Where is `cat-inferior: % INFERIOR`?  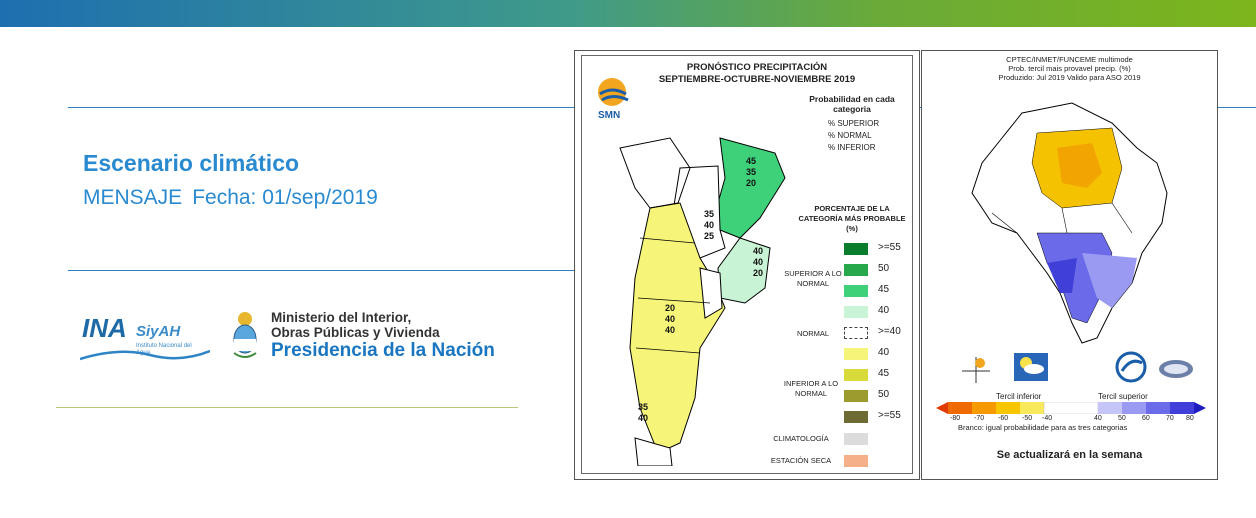 cat-inferior: % INFERIOR is located at coordinates (852, 147).